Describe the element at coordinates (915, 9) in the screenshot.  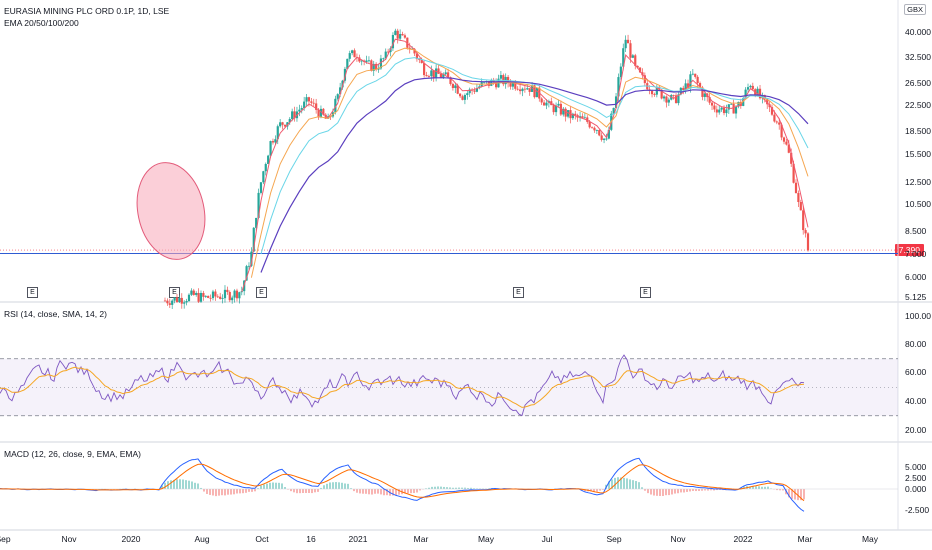
I see `currency-badge: GBX` at that location.